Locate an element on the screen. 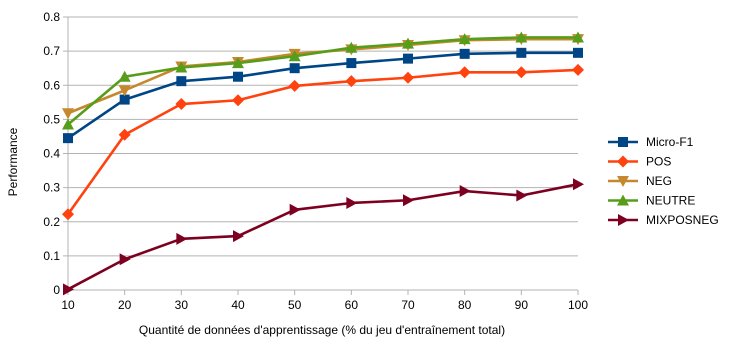  legend-item: NEUTRE is located at coordinates (651, 201).